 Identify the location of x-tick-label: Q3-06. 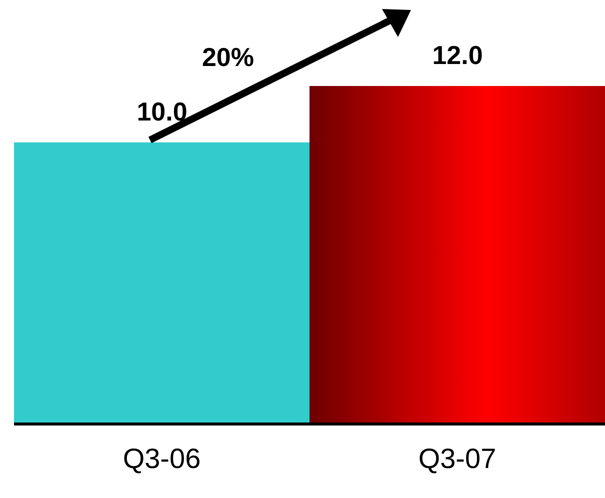
(161, 458).